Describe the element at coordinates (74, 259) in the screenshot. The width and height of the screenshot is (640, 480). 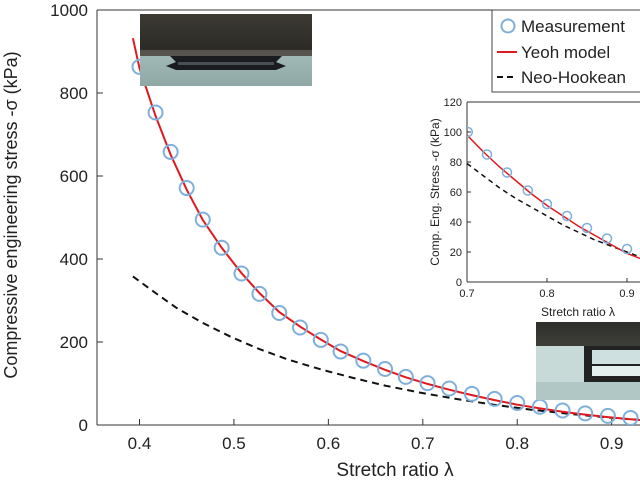
I see `main-y-tick-label: 400` at that location.